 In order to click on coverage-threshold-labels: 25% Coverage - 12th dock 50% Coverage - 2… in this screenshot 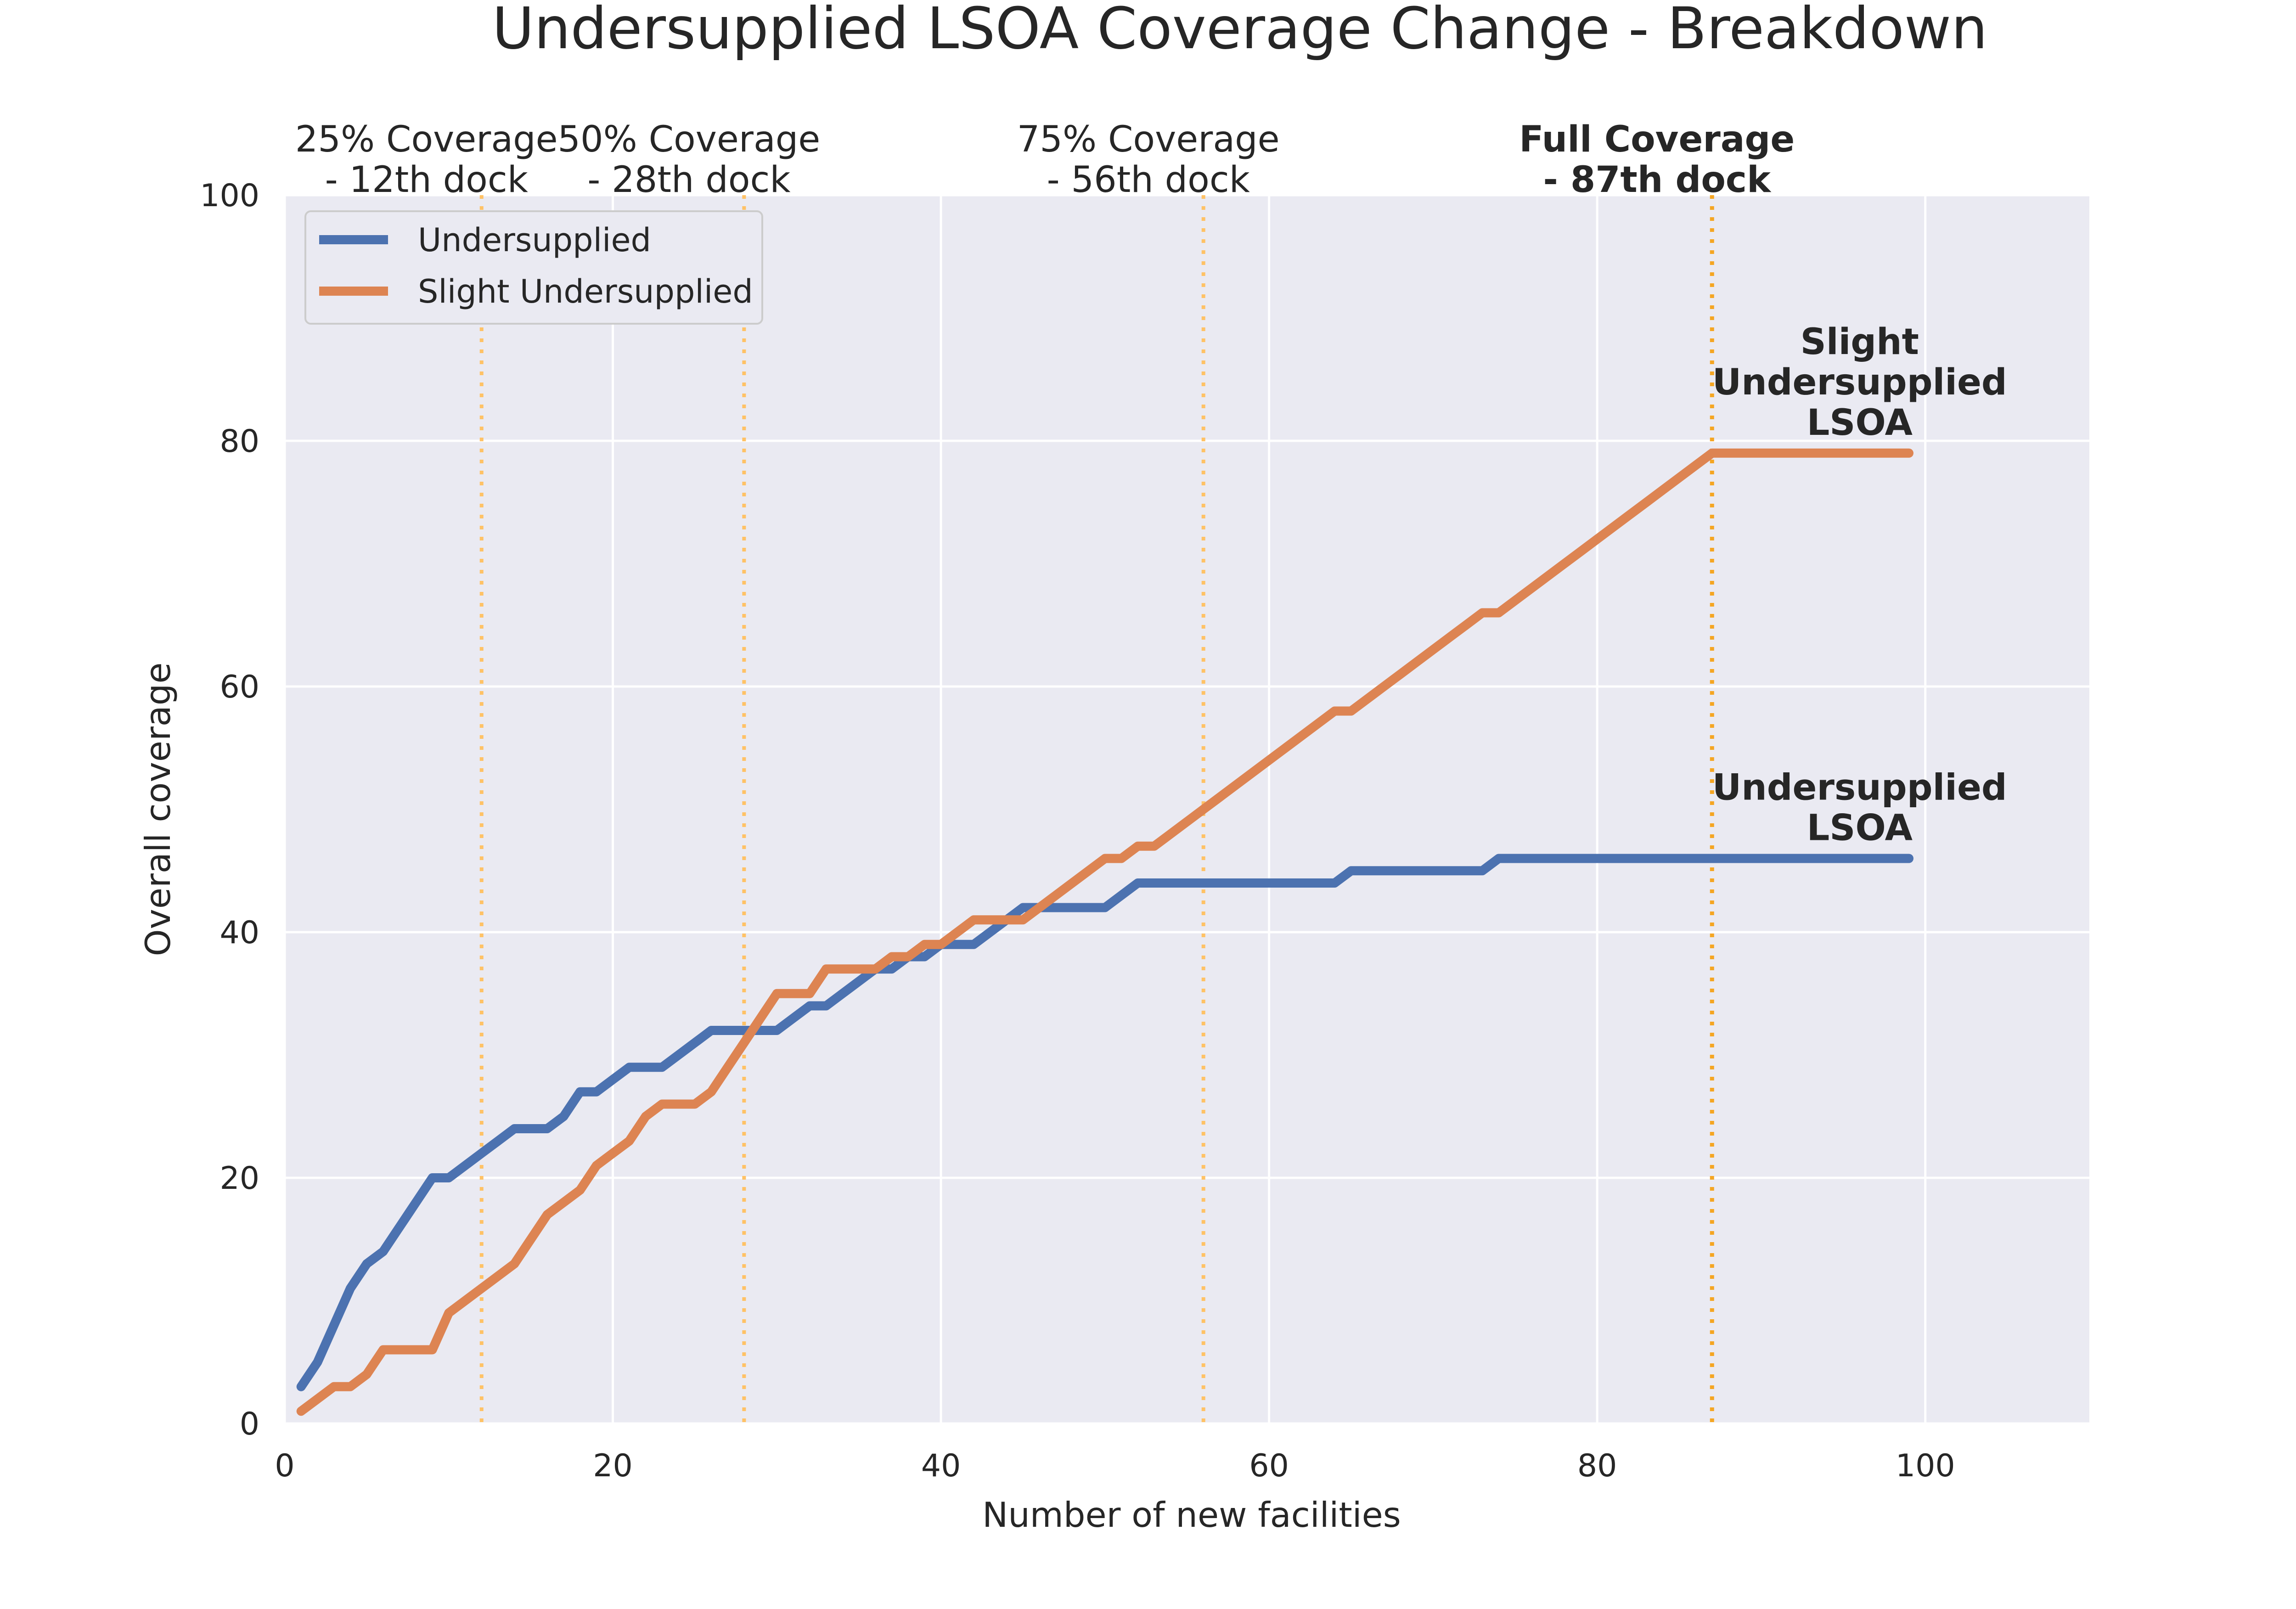, I will do `click(1045, 160)`.